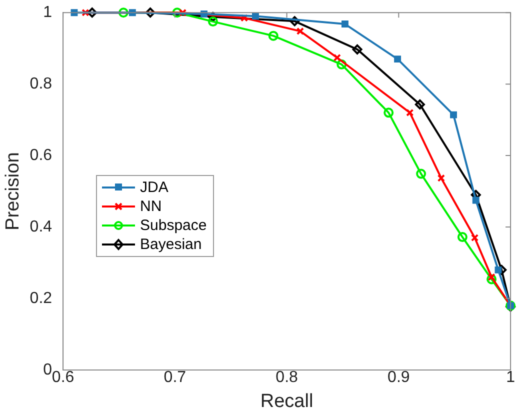  I want to click on y-tick-label: 0.4, so click(41, 227).